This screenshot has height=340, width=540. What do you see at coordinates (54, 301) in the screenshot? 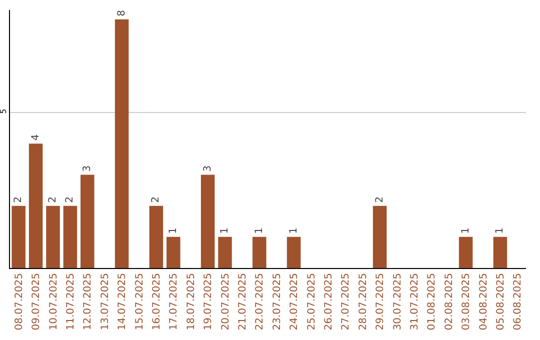
I see `x-tick-label: 10.07.2025` at bounding box center [54, 301].